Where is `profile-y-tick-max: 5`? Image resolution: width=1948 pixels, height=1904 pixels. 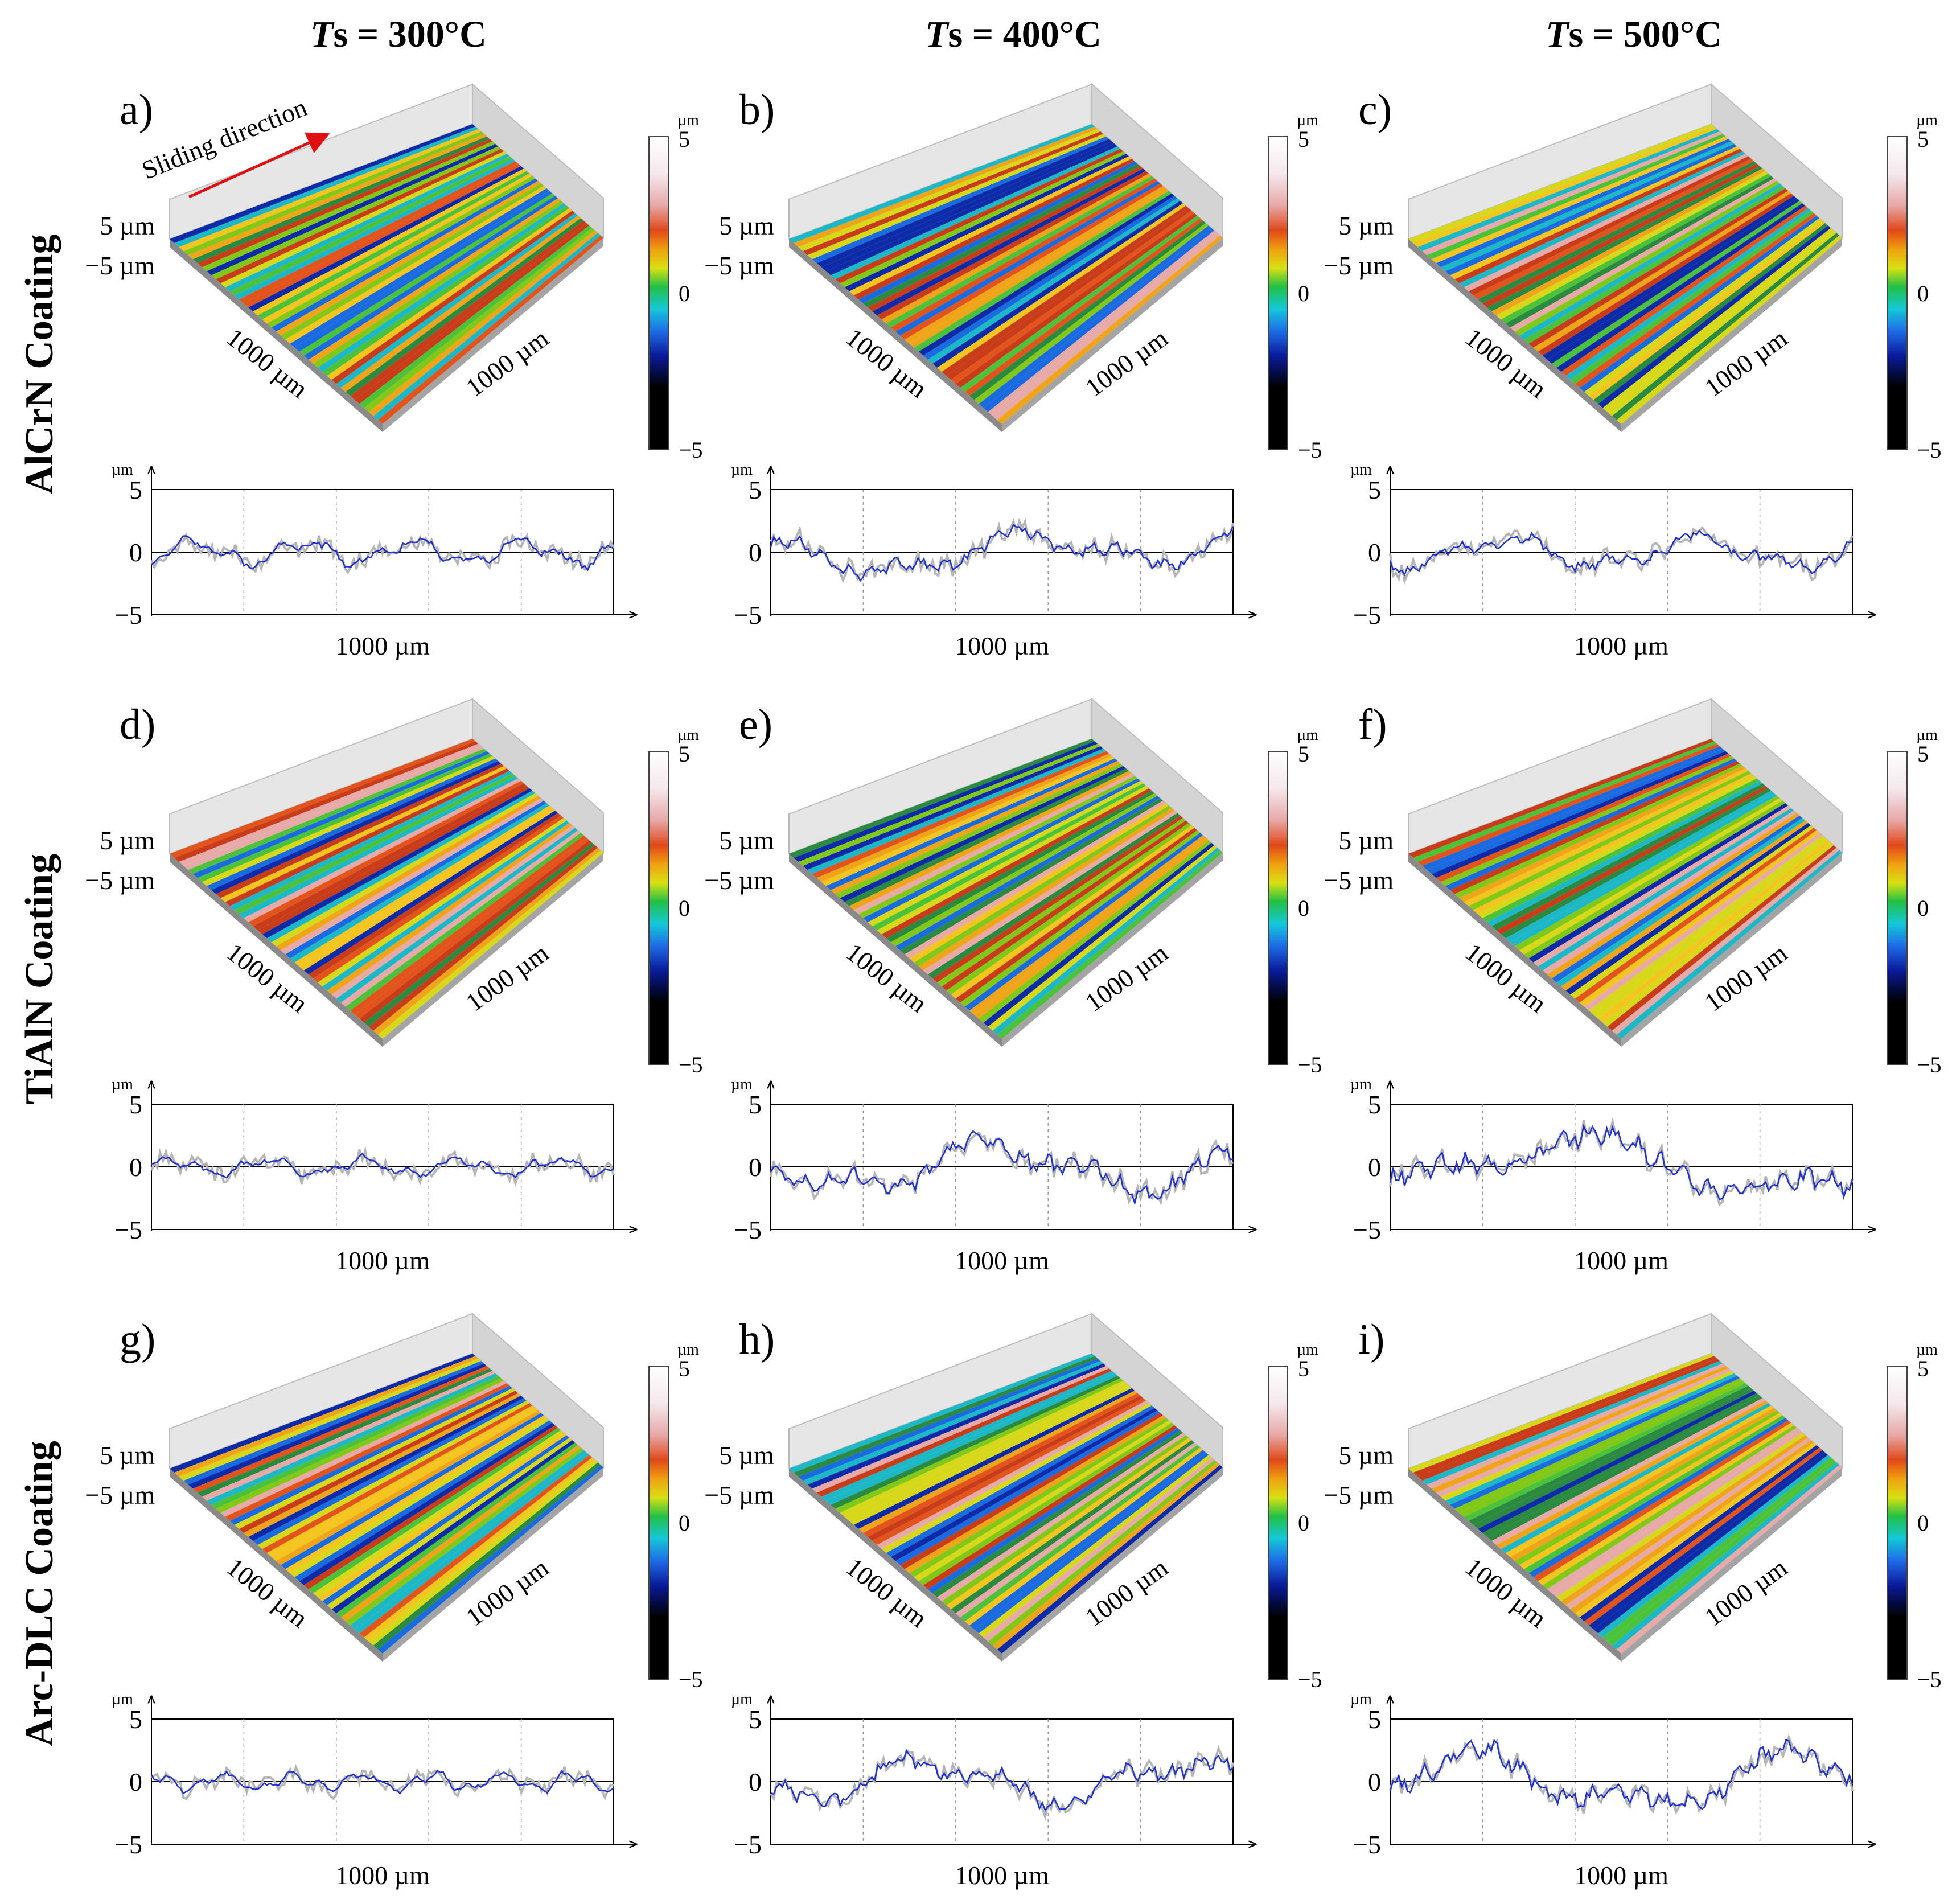
profile-y-tick-max: 5 is located at coordinates (755, 1719).